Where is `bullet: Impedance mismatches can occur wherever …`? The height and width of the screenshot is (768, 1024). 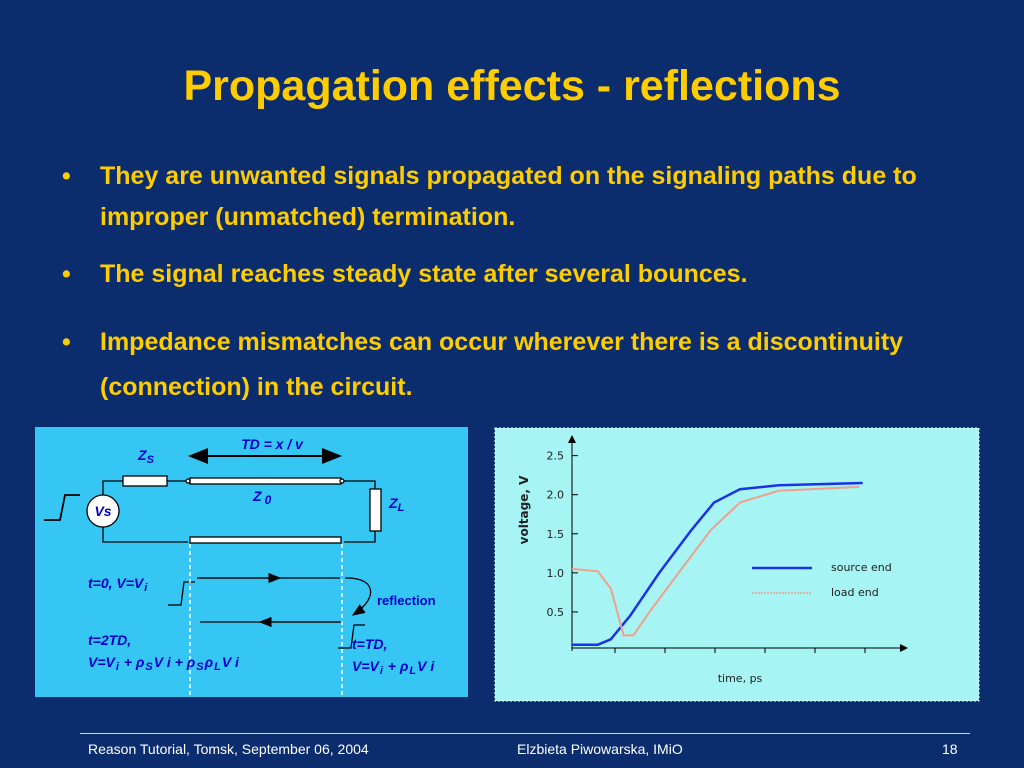
bullet: Impedance mismatches can occur wherever … is located at coordinates (511, 365).